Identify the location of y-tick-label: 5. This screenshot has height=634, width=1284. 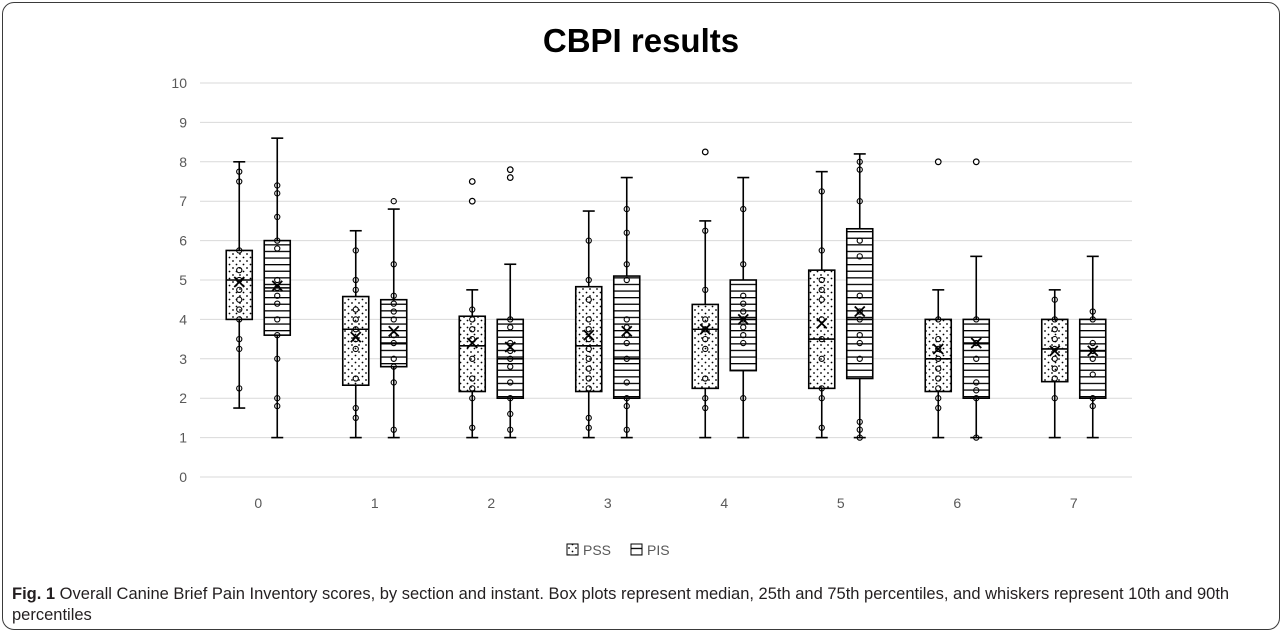
(183, 280).